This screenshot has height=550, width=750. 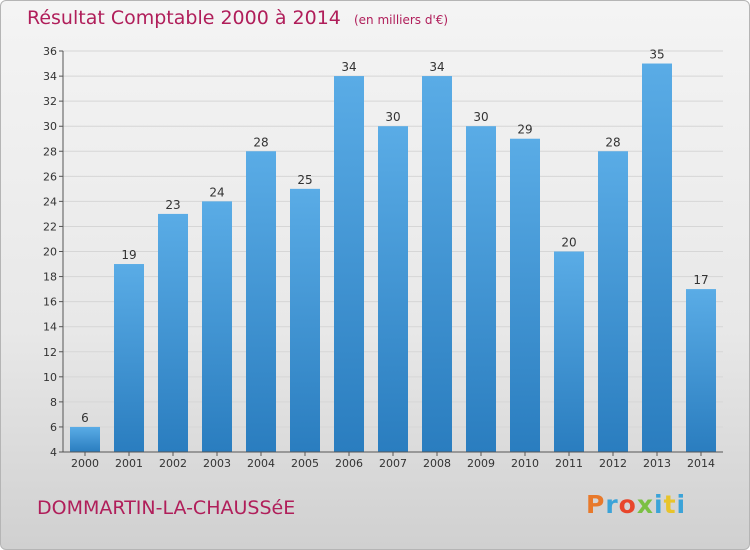 What do you see at coordinates (50, 101) in the screenshot?
I see `y-tick-label: 32` at bounding box center [50, 101].